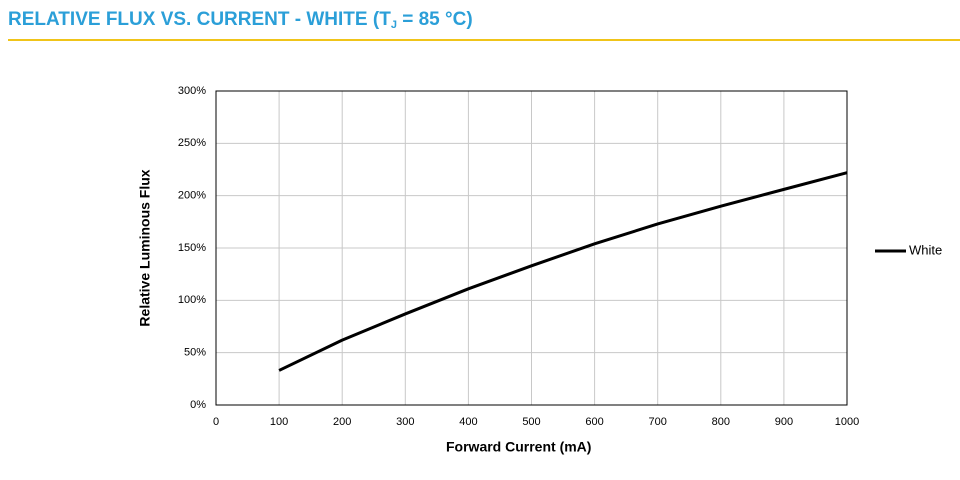  What do you see at coordinates (468, 422) in the screenshot?
I see `x-tick-label: 400` at bounding box center [468, 422].